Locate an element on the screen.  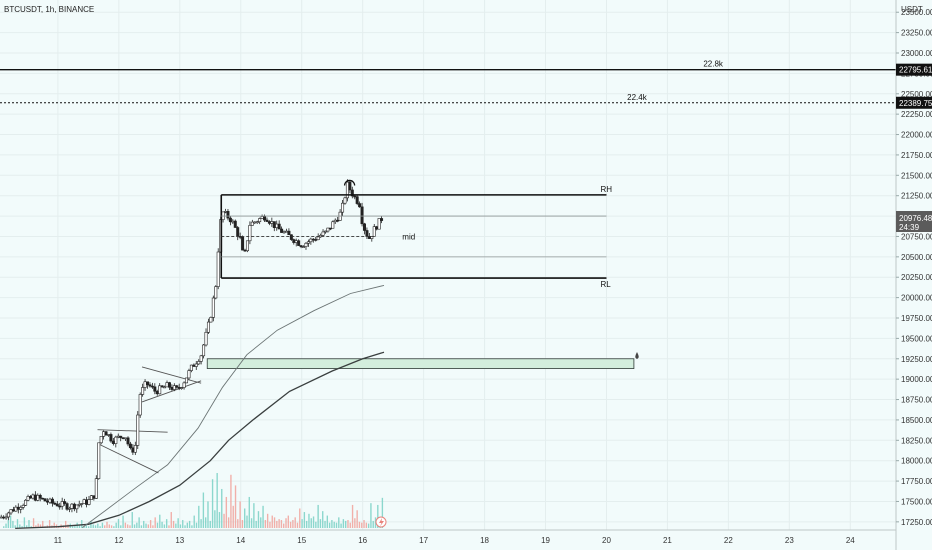
price-tick-label: 18500.00 is located at coordinates (916, 420).